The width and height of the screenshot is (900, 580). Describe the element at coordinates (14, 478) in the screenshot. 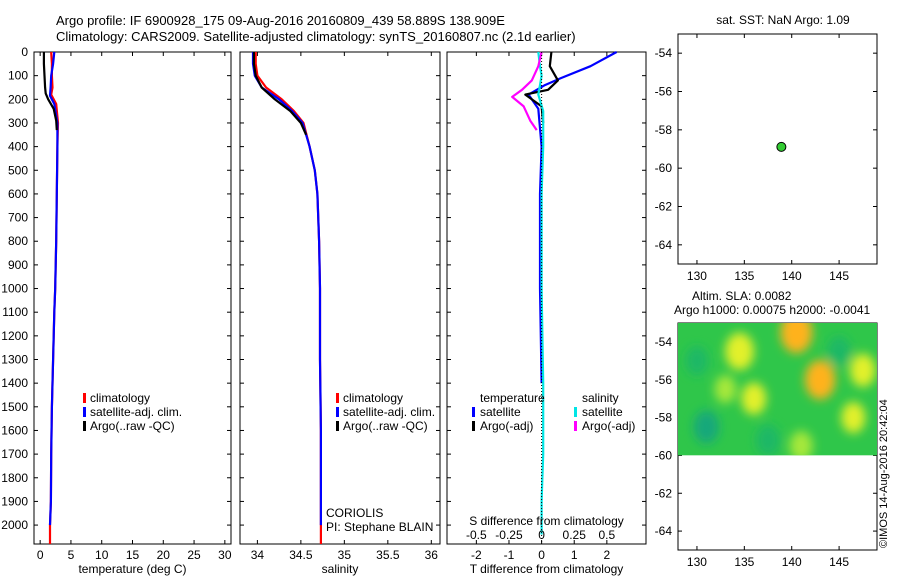

I see `g-temp-ytick-label: 1800` at that location.